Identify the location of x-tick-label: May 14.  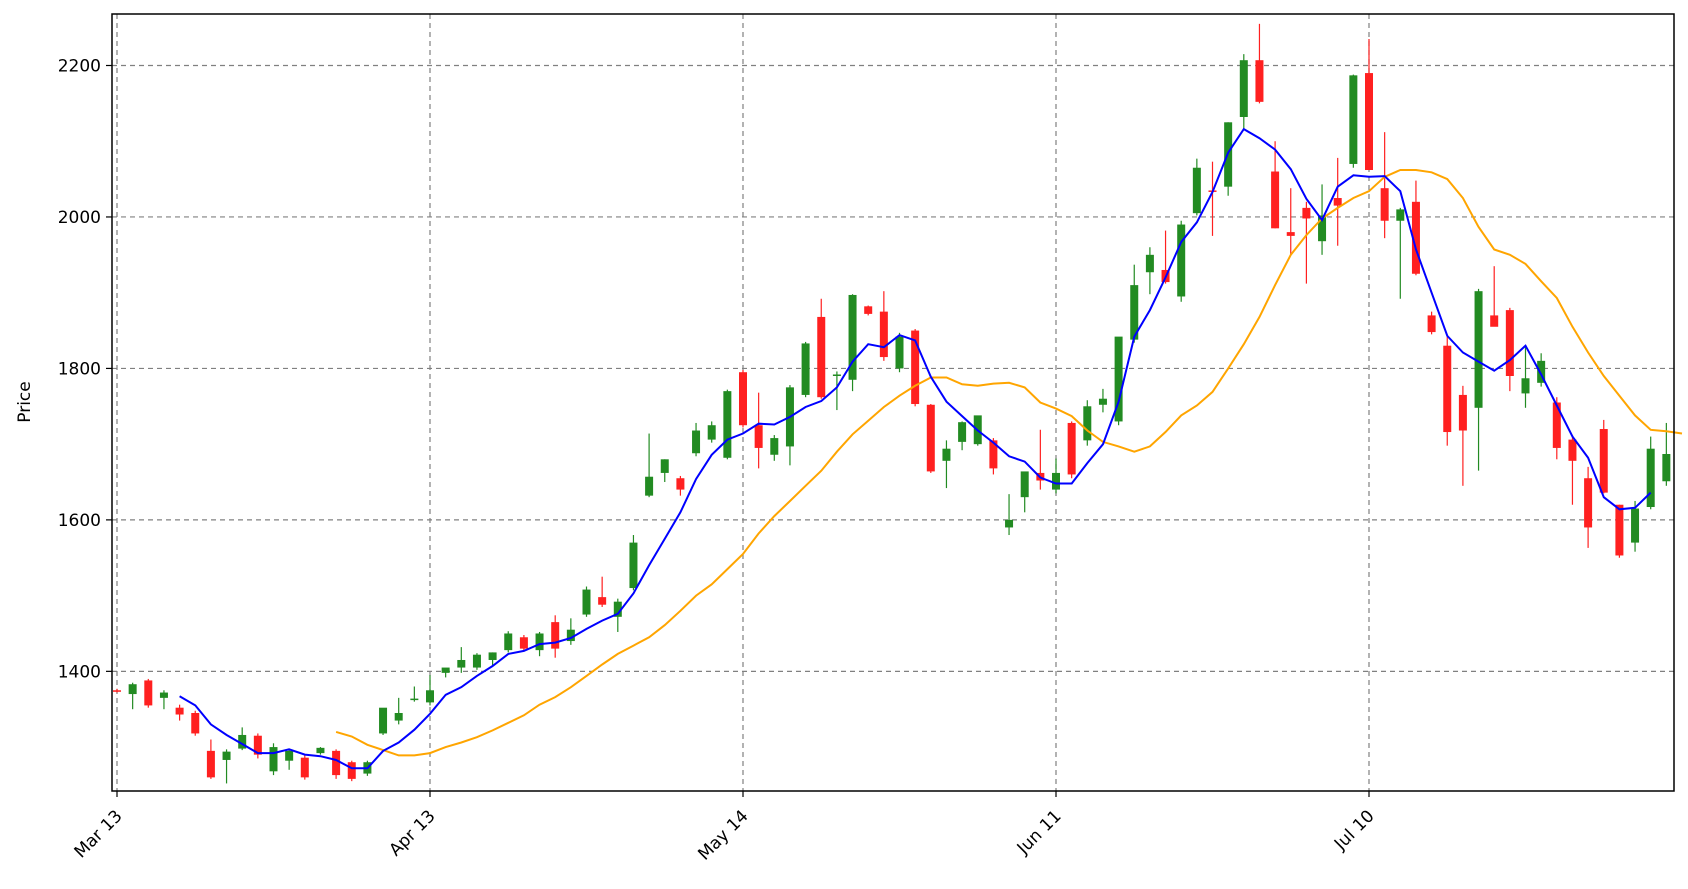
(723, 835).